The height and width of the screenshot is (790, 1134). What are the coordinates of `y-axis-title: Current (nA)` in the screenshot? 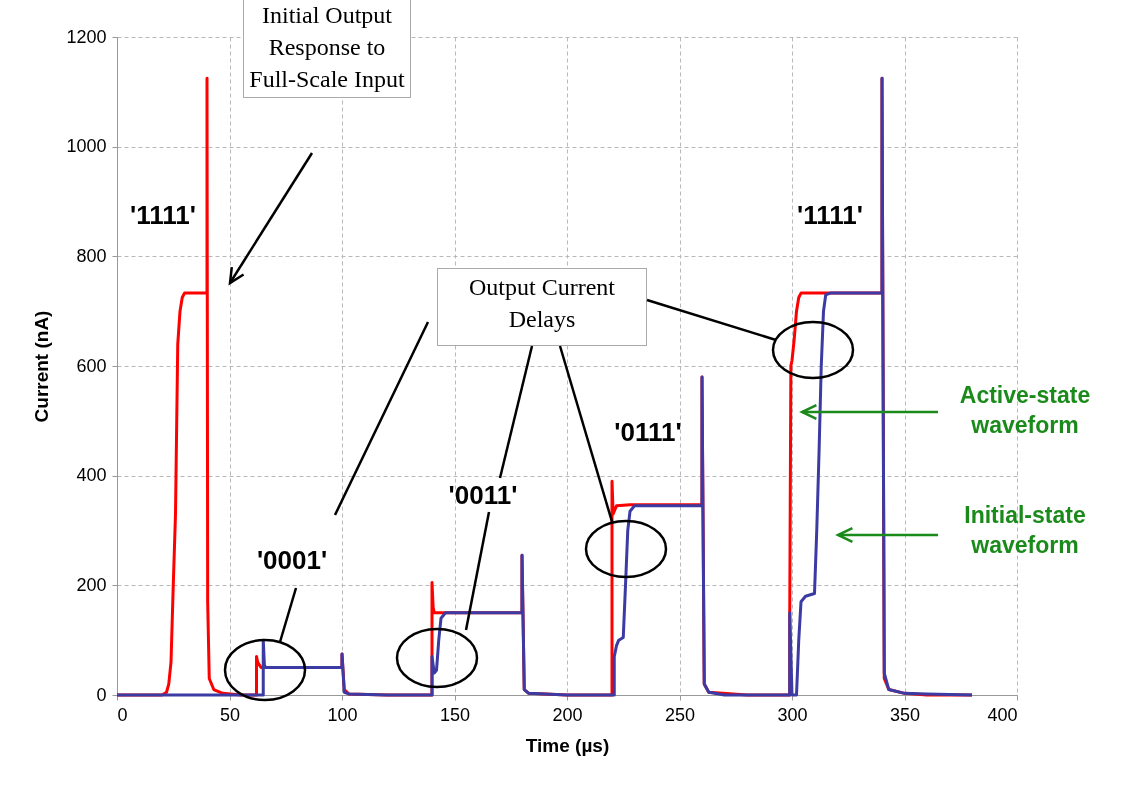 It's located at (42, 366).